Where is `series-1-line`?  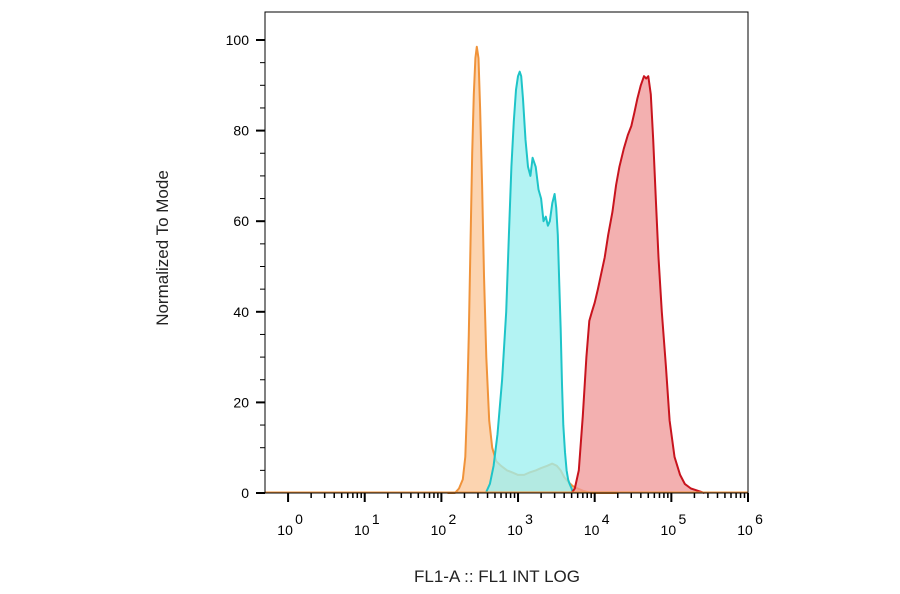 series-1-line is located at coordinates (529, 282).